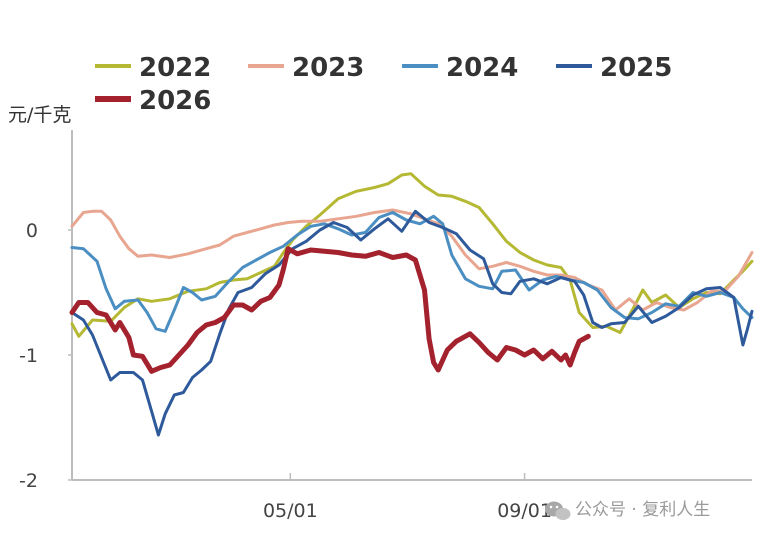 This screenshot has width=772, height=538. I want to click on legend: 2022 2023 2024 2025 2026, so click(383, 84).